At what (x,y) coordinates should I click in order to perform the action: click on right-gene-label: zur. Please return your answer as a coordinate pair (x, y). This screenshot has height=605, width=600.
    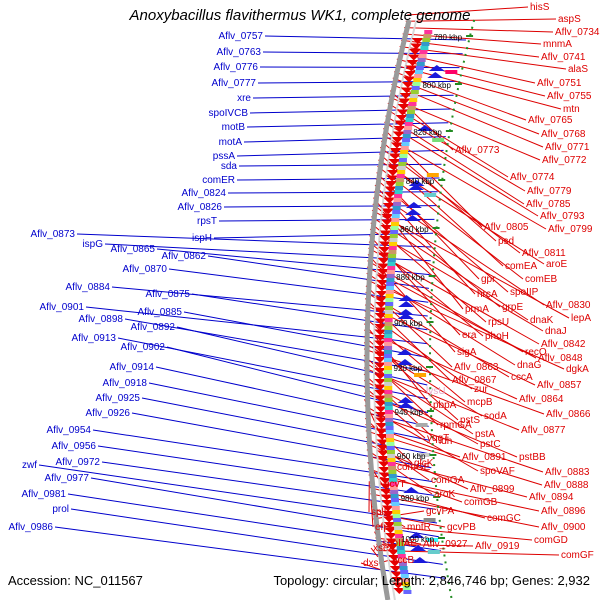
    Looking at the image, I should click on (481, 389).